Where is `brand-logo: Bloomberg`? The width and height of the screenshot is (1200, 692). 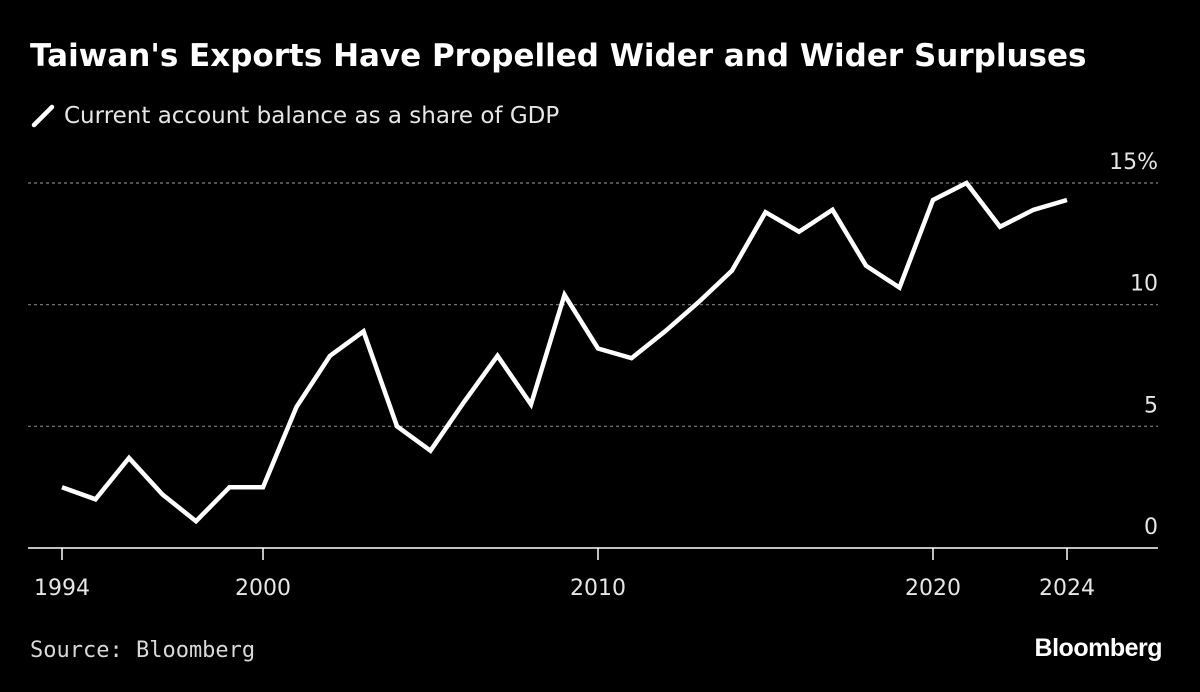
brand-logo: Bloomberg is located at coordinates (1098, 648).